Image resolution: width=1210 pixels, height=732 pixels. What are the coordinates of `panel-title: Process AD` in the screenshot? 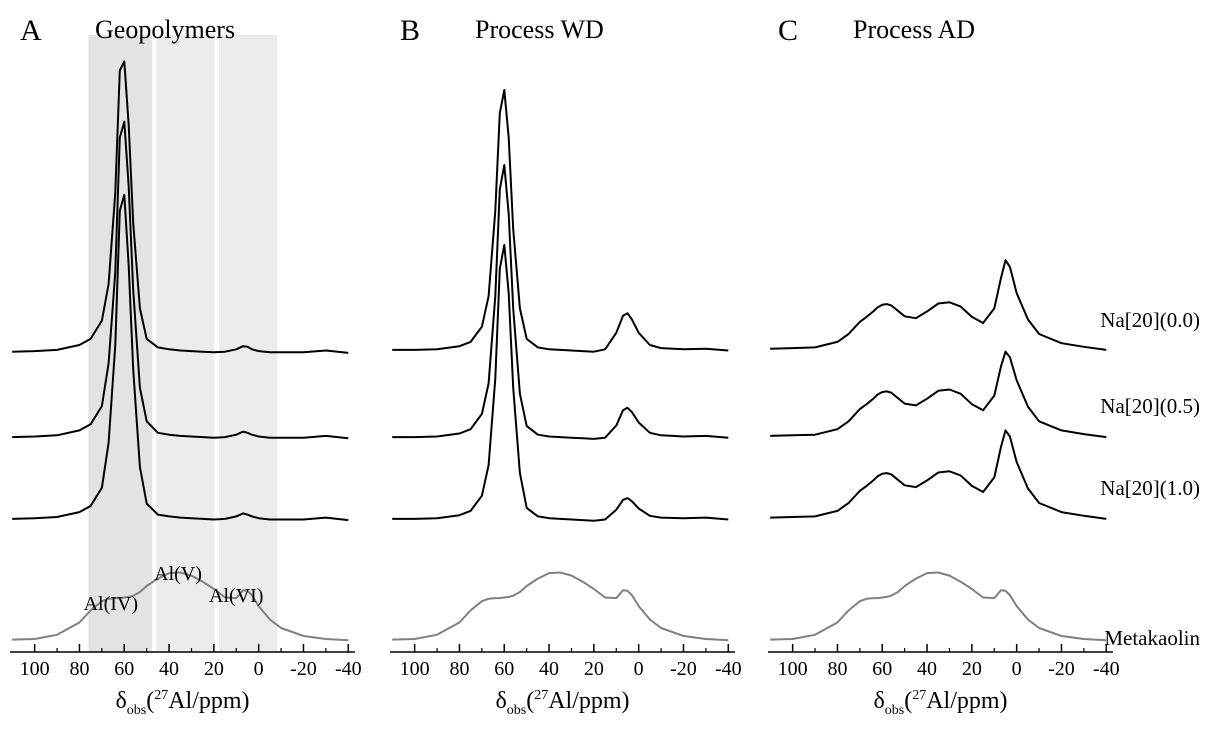 It's located at (914, 29).